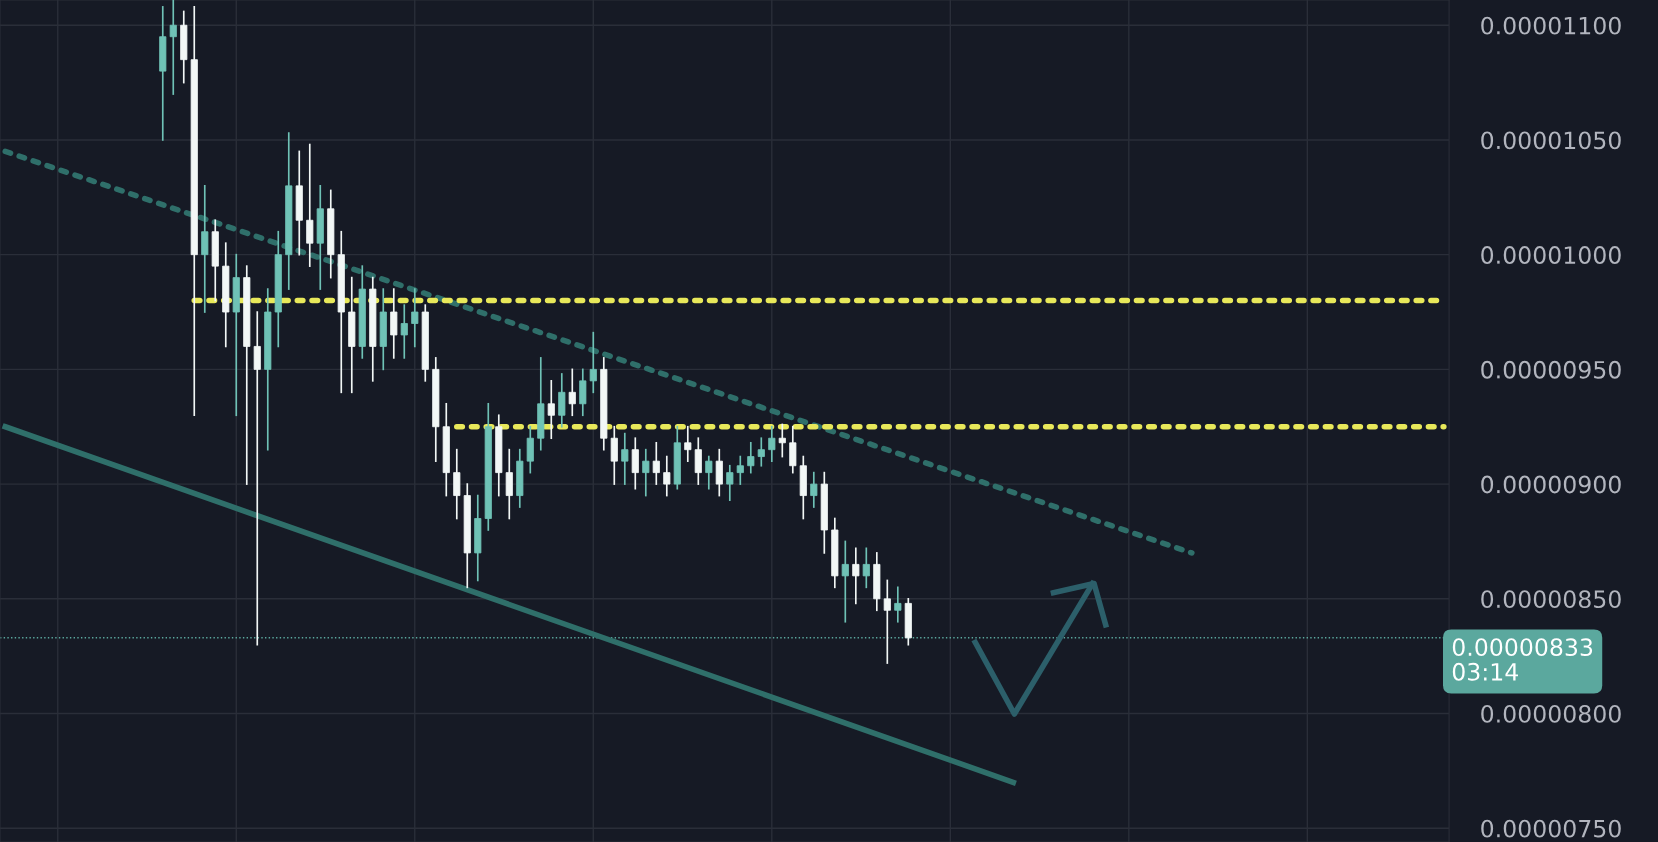  Describe the element at coordinates (1522, 647) in the screenshot. I see `ref-line-label: 0.00000833` at that location.